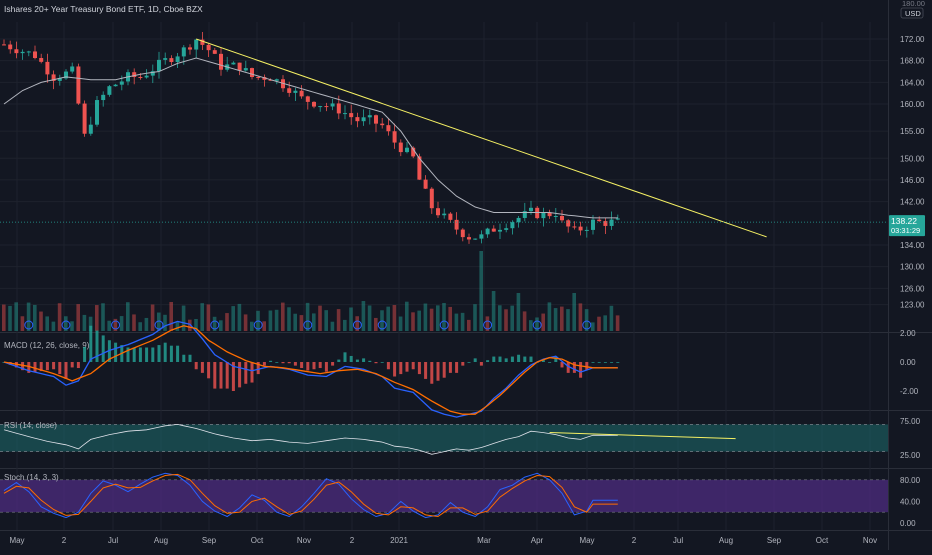  What do you see at coordinates (64, 540) in the screenshot?
I see `x-tick-label: 2` at bounding box center [64, 540].